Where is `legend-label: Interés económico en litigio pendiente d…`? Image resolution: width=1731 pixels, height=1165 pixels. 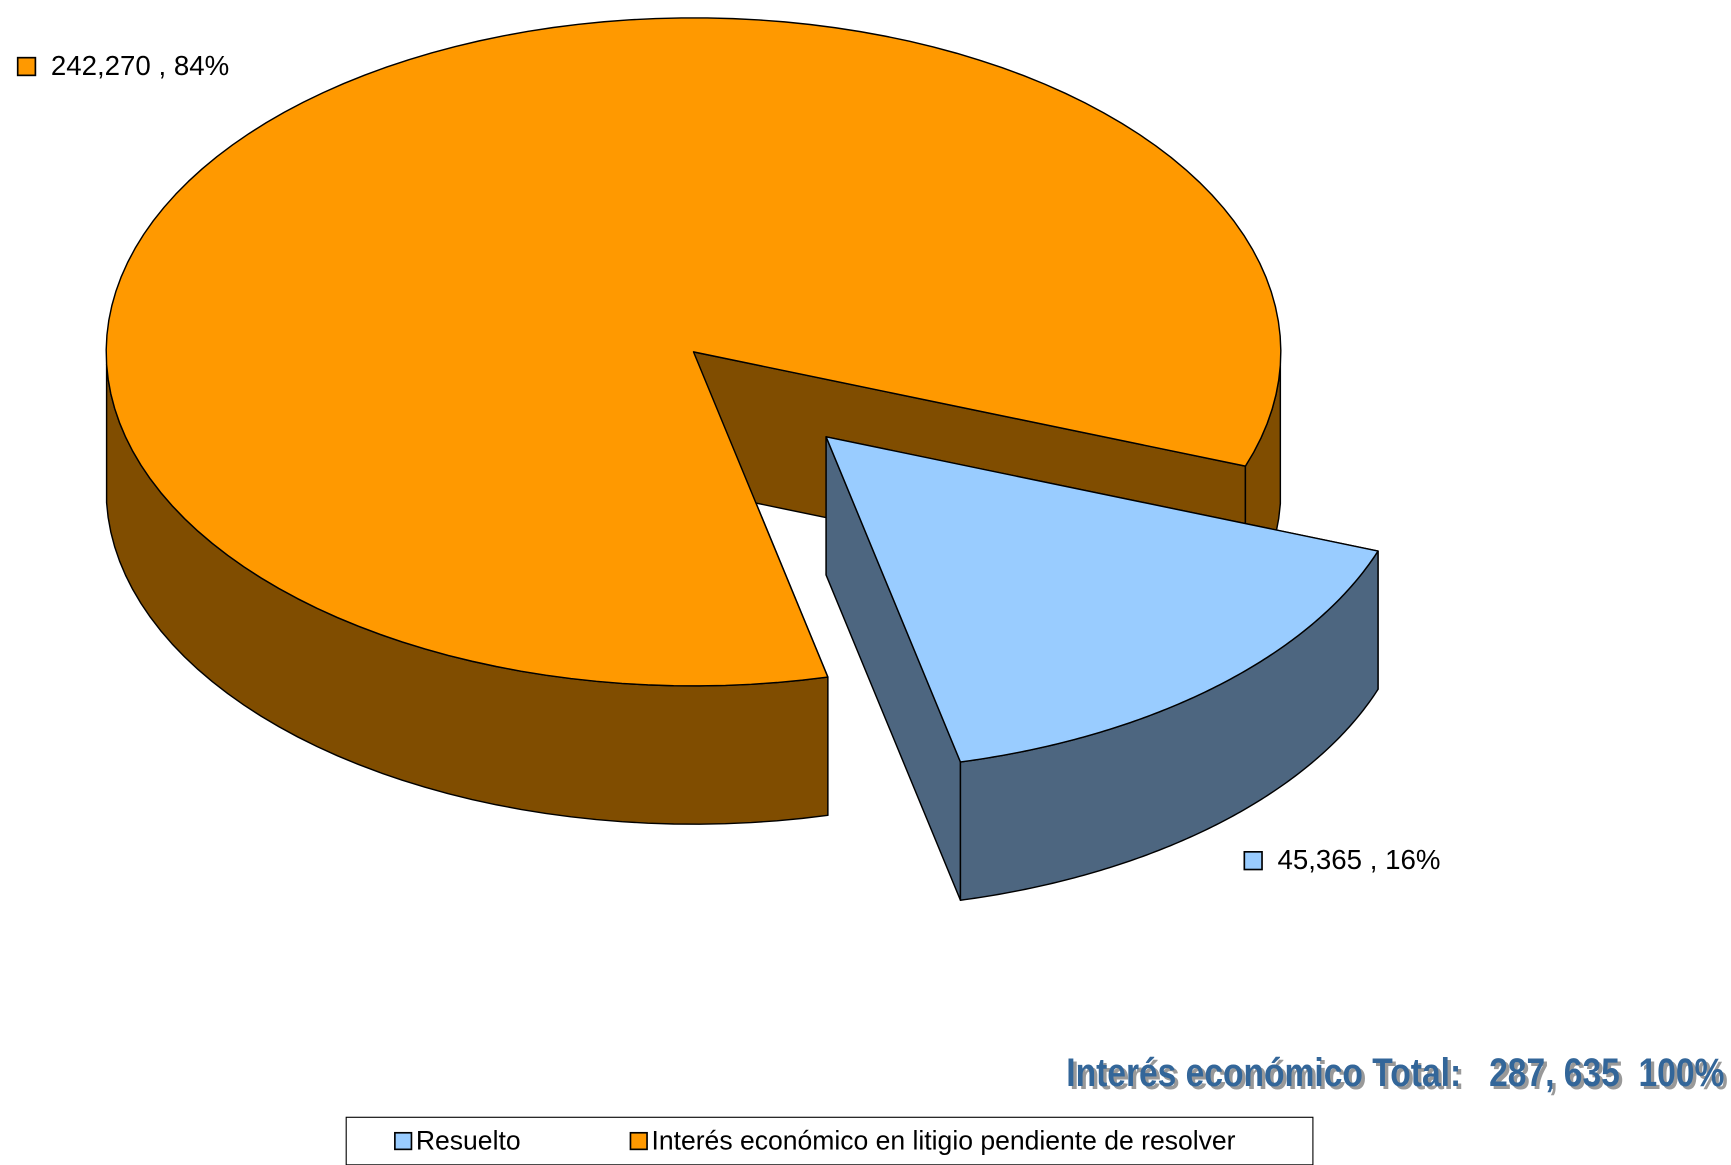 legend-label: Interés económico en litigio pendiente d… is located at coordinates (943, 1141).